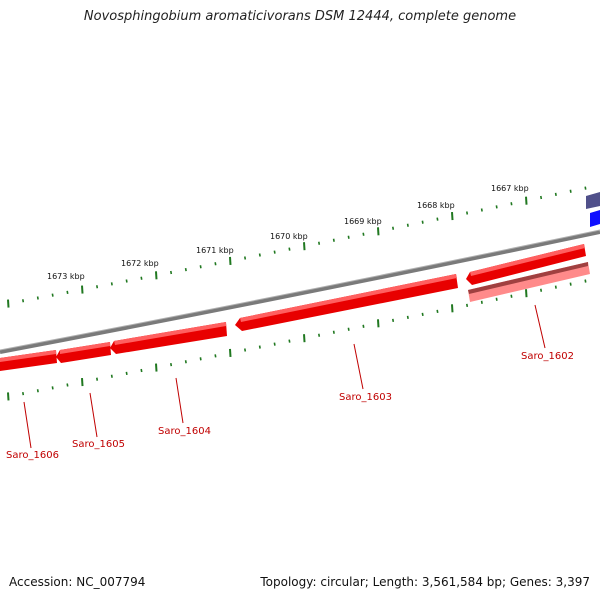  What do you see at coordinates (66, 276) in the screenshot?
I see `ruler-label-1673: 1673 kbp` at bounding box center [66, 276].